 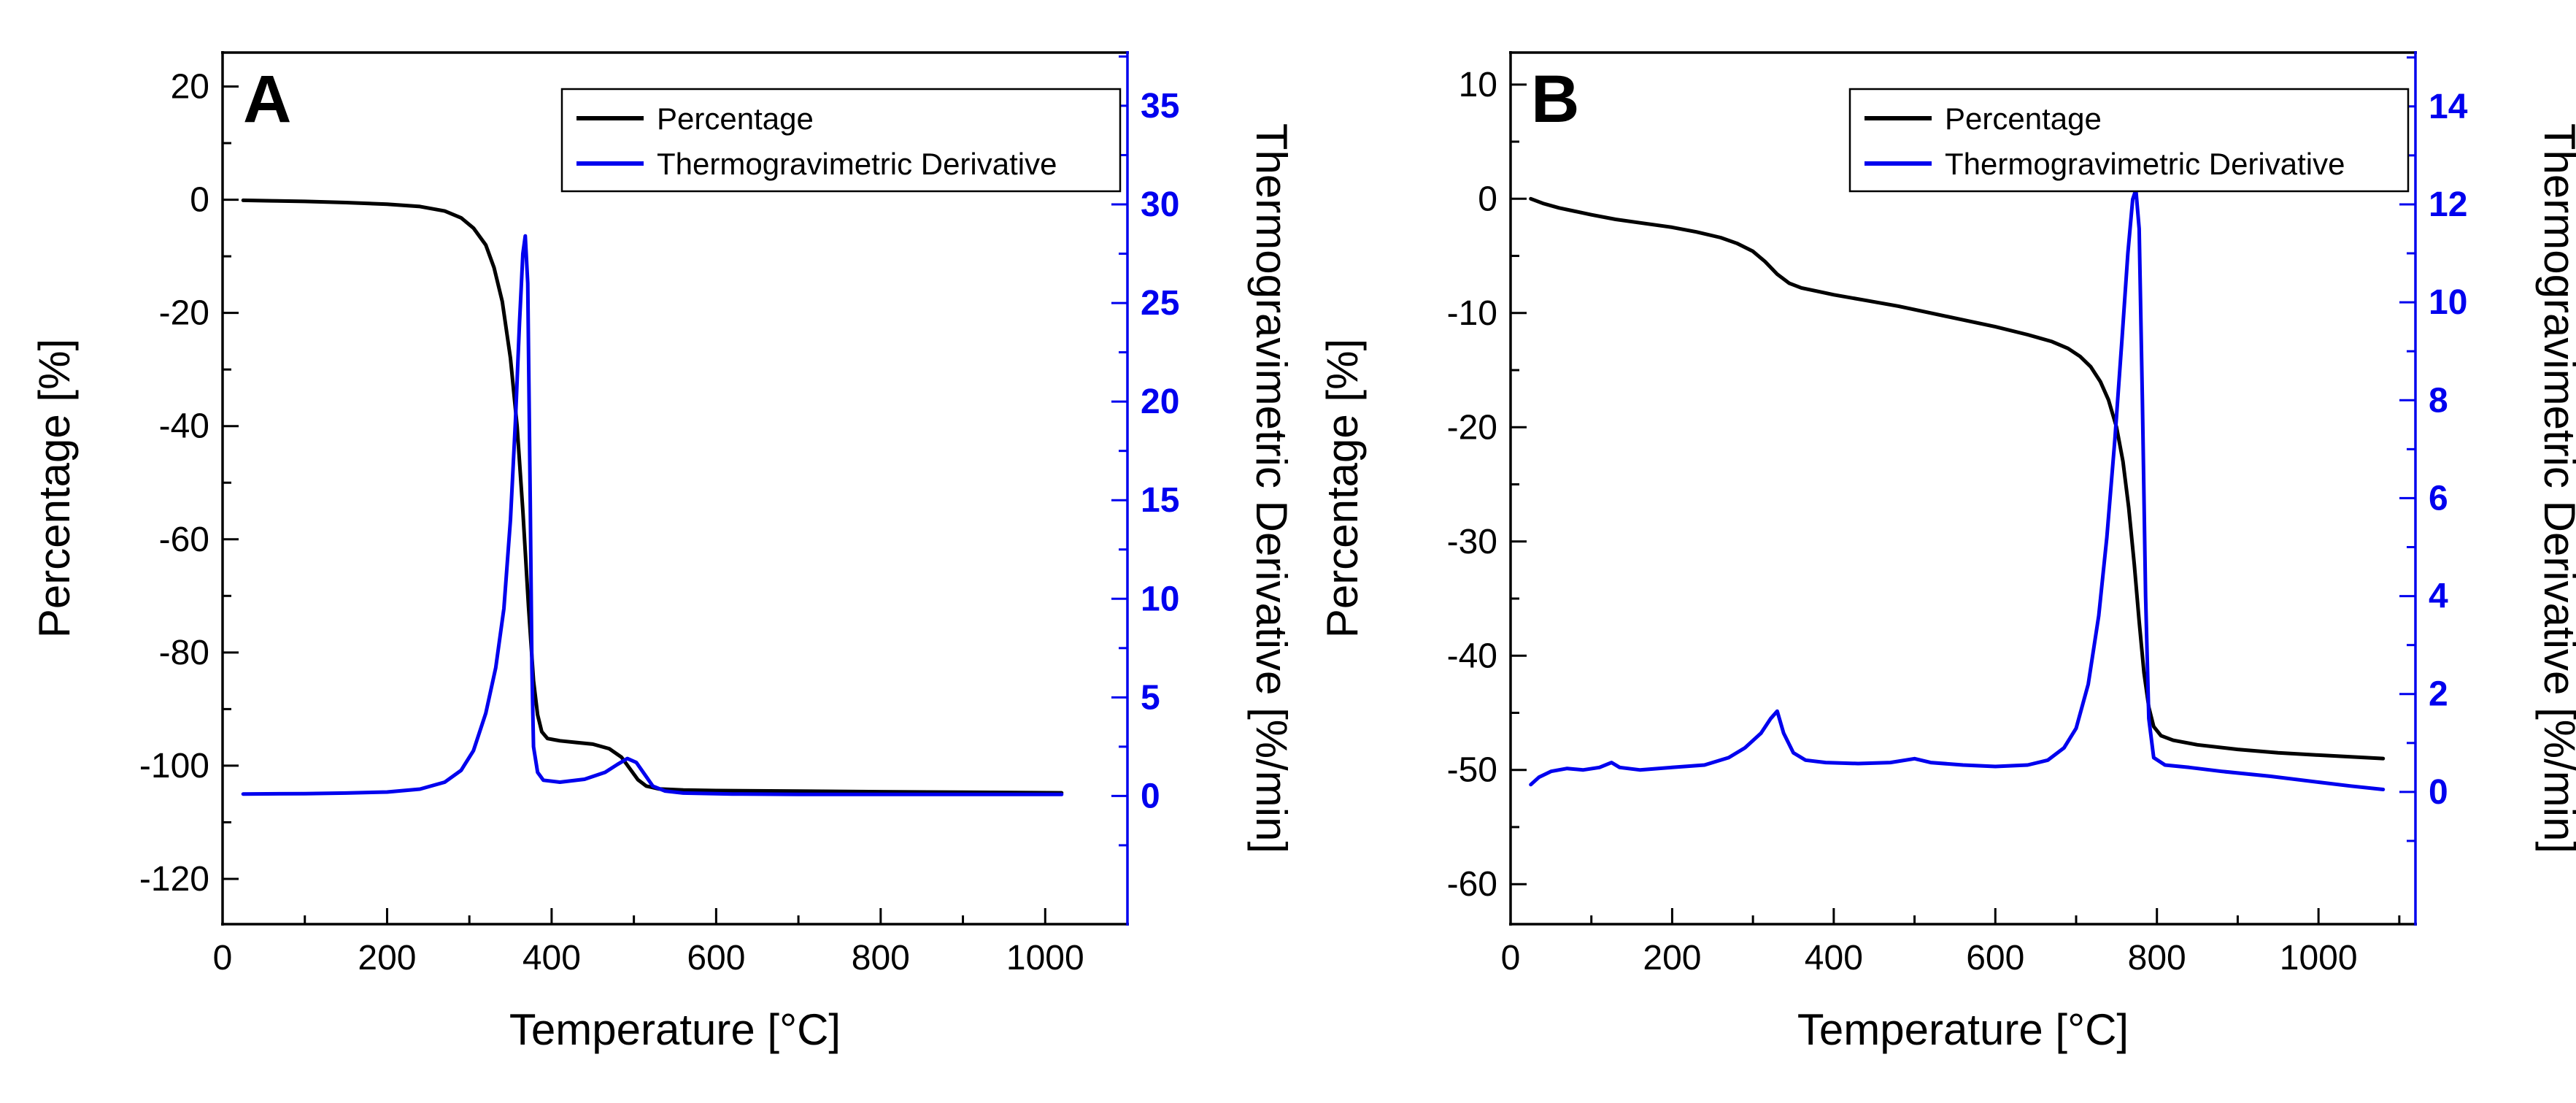 I want to click on right-tick-label: 35, so click(x=1160, y=106).